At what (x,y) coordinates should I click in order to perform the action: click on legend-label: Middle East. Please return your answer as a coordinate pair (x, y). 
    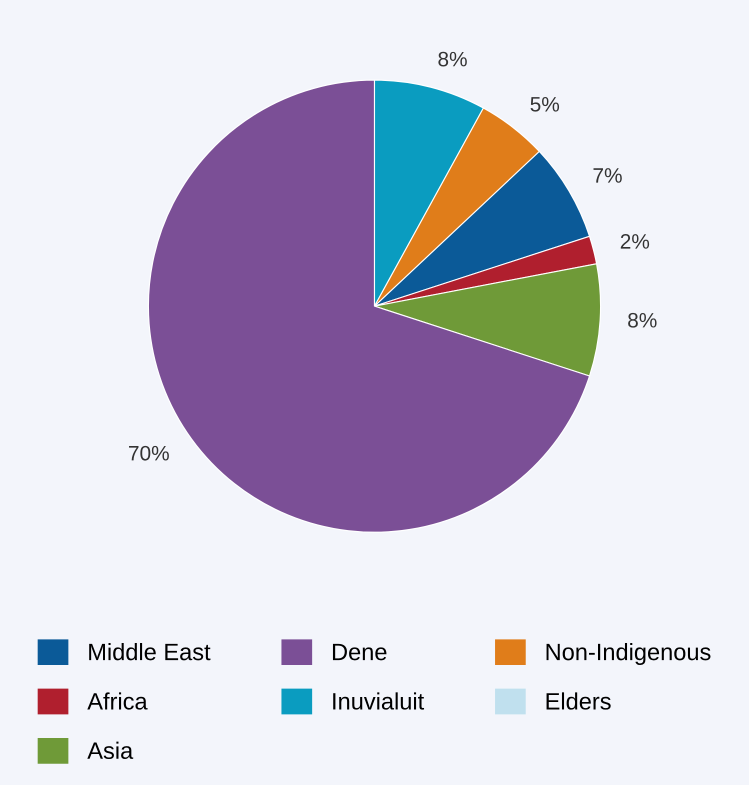
    Looking at the image, I should click on (149, 651).